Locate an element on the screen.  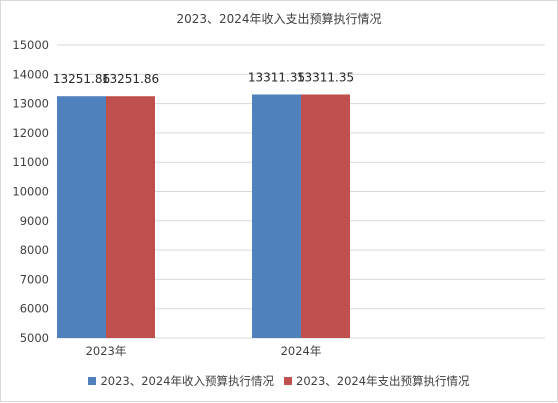
y-tick-label: 6000 is located at coordinates (34, 309).